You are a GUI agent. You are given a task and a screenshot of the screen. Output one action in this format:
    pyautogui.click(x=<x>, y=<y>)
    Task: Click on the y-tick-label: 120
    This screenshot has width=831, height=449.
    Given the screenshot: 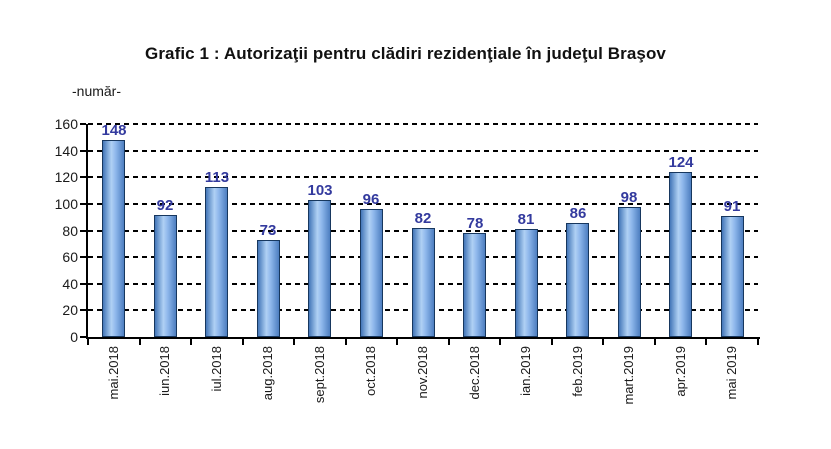 What is the action you would take?
    pyautogui.click(x=66, y=177)
    